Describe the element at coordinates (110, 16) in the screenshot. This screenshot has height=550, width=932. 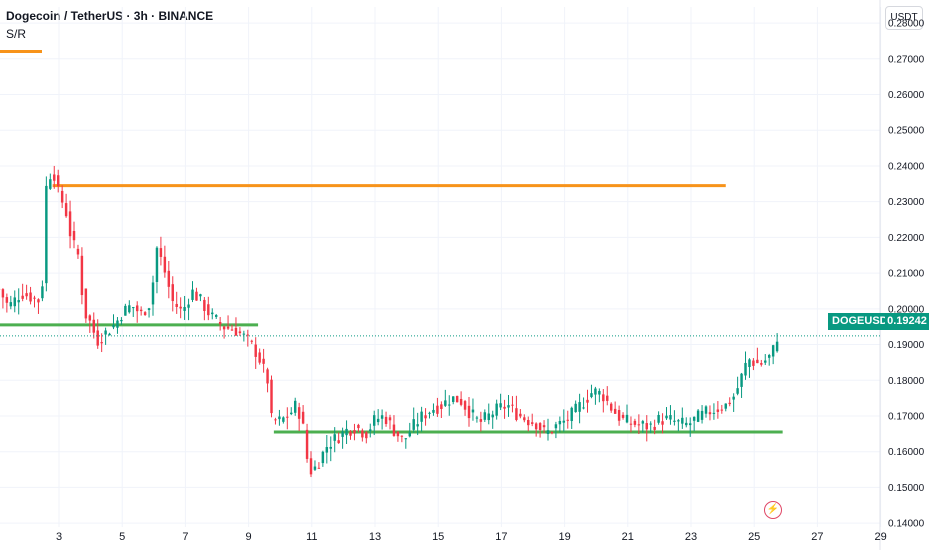
I see `chart-title: Dogecoin / TetherUS · 3h · BINANCE` at that location.